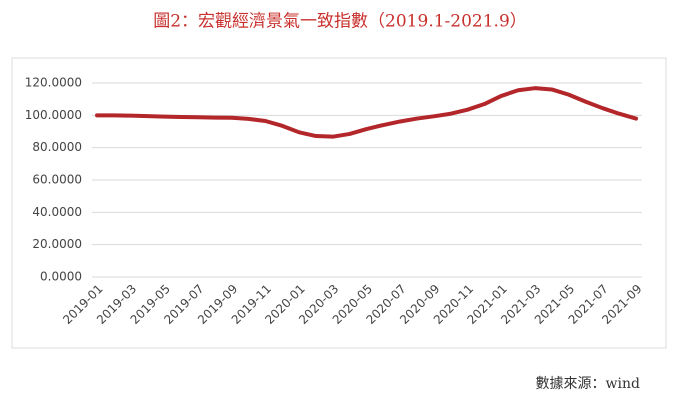 The height and width of the screenshot is (407, 680). Describe the element at coordinates (57, 244) in the screenshot. I see `y-tick-label: 20.0000` at that location.